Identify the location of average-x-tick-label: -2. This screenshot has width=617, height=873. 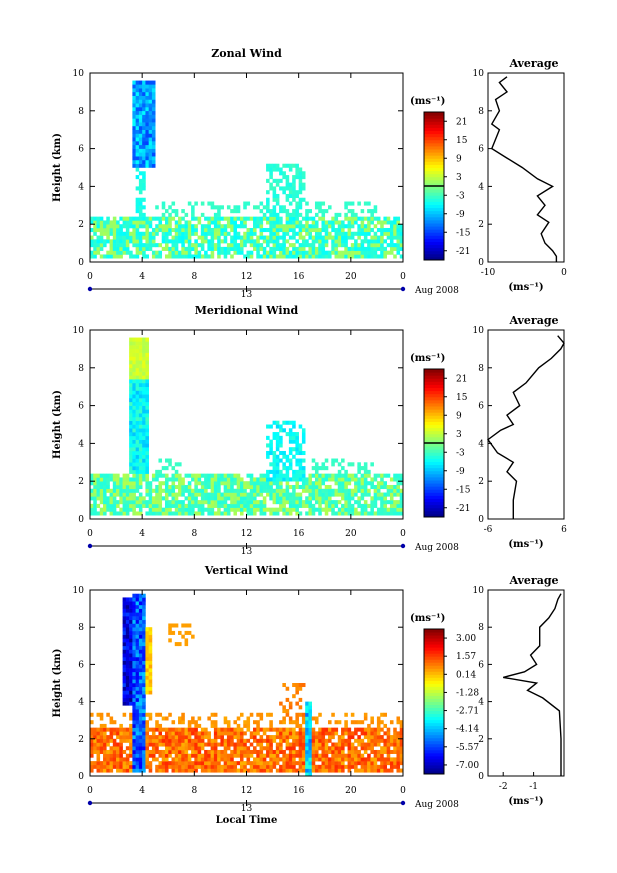
(503, 787).